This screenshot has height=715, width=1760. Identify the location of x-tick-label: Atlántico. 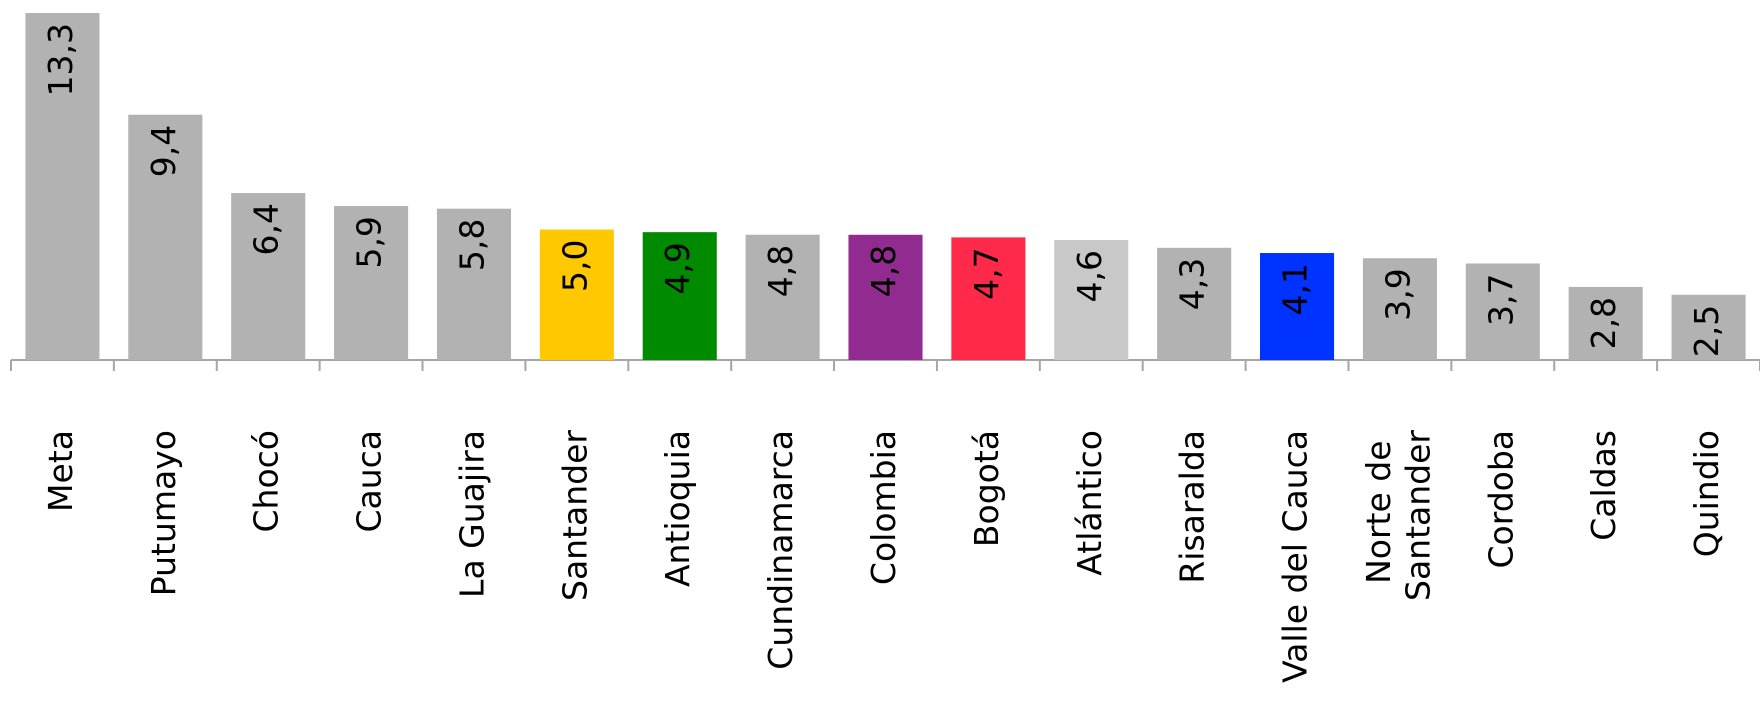
(1089, 503).